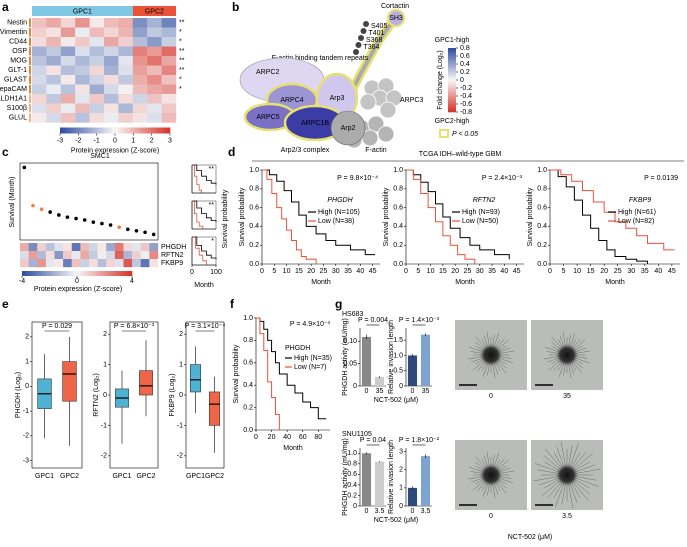 This screenshot has height=547, width=687. Describe the element at coordinates (5, 152) in the screenshot. I see `panel-label: c` at that location.